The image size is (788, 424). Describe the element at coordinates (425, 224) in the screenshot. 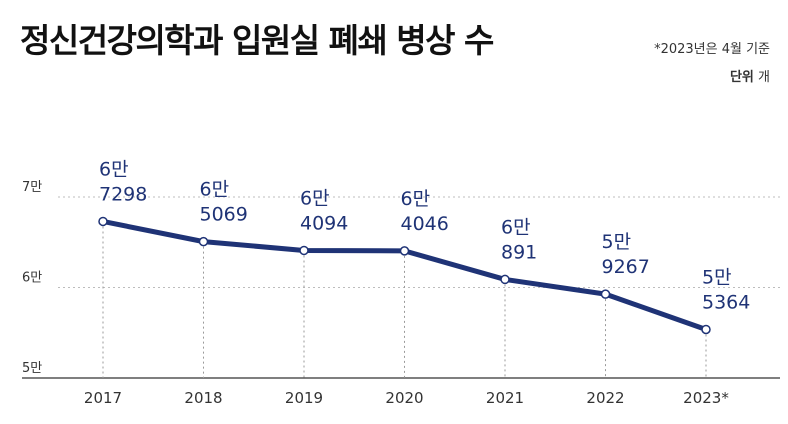

I see `data-label: 4046` at that location.